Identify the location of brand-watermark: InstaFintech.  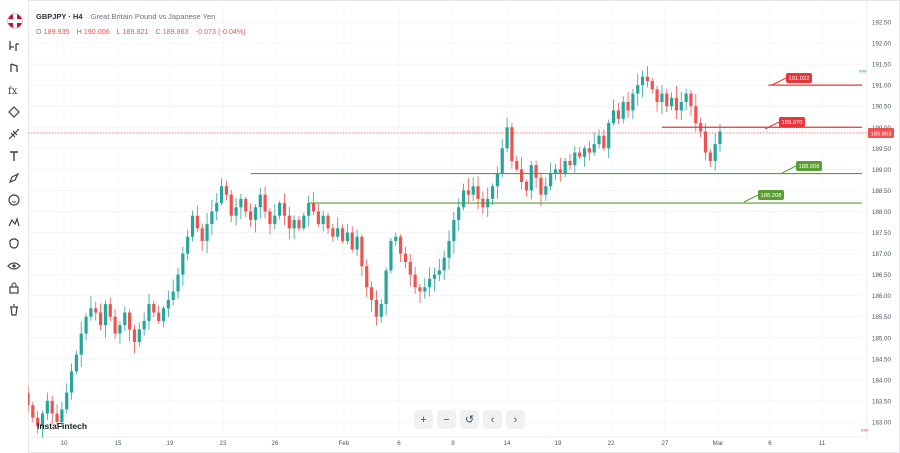
(62, 426).